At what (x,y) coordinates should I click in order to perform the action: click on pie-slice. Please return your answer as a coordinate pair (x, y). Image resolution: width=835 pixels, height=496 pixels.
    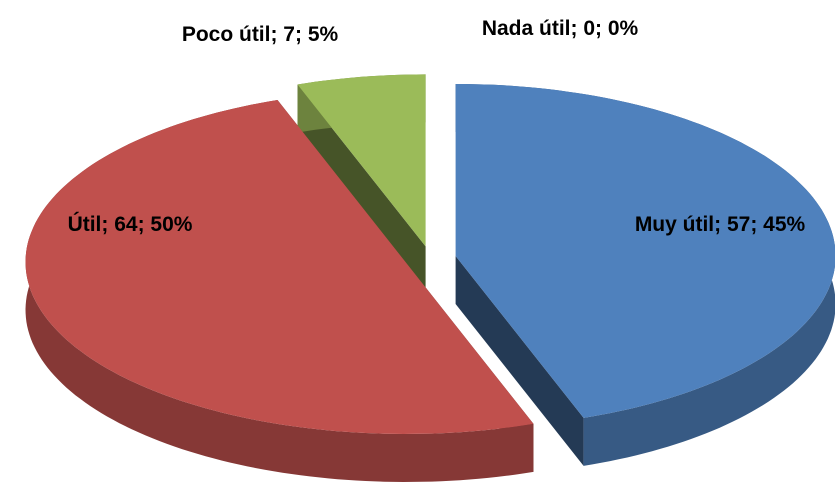
    Looking at the image, I should click on (361, 160).